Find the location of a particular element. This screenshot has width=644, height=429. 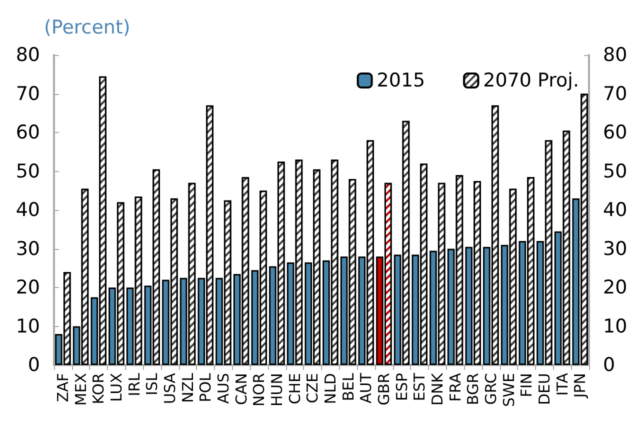

x-tick-label: CZE is located at coordinates (313, 388).